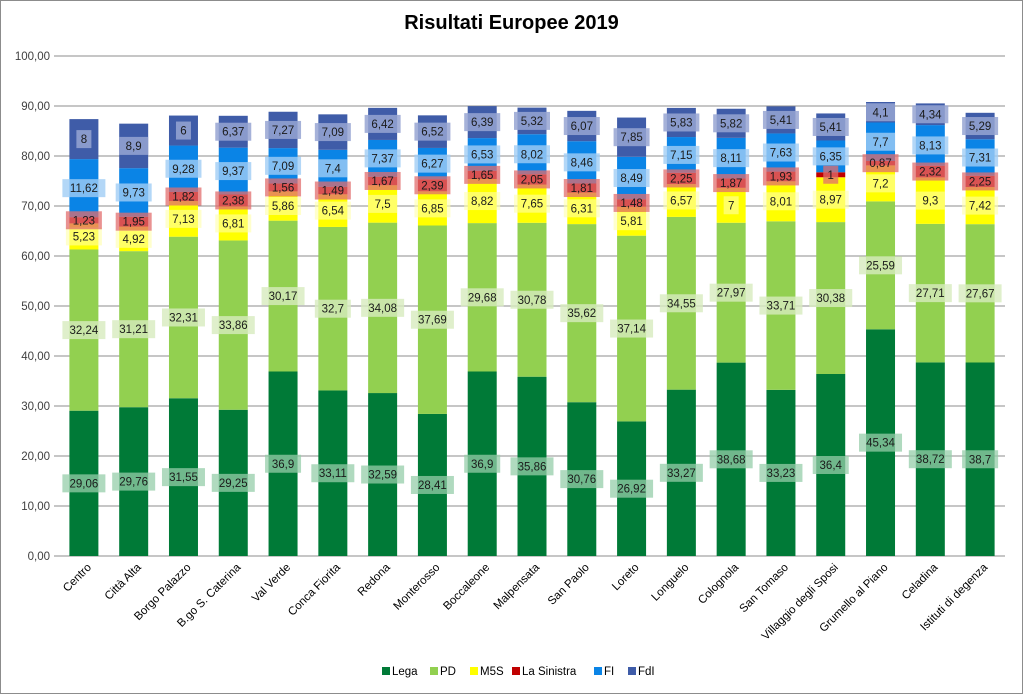  I want to click on y-tick-label: 30,00, so click(35, 407).